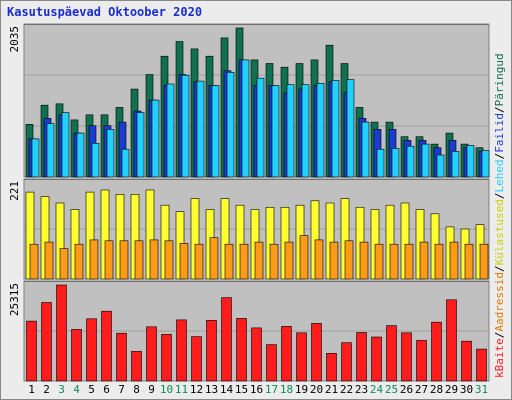 The width and height of the screenshot is (512, 400). I want to click on x-tick-label-23: 23, so click(361, 389).